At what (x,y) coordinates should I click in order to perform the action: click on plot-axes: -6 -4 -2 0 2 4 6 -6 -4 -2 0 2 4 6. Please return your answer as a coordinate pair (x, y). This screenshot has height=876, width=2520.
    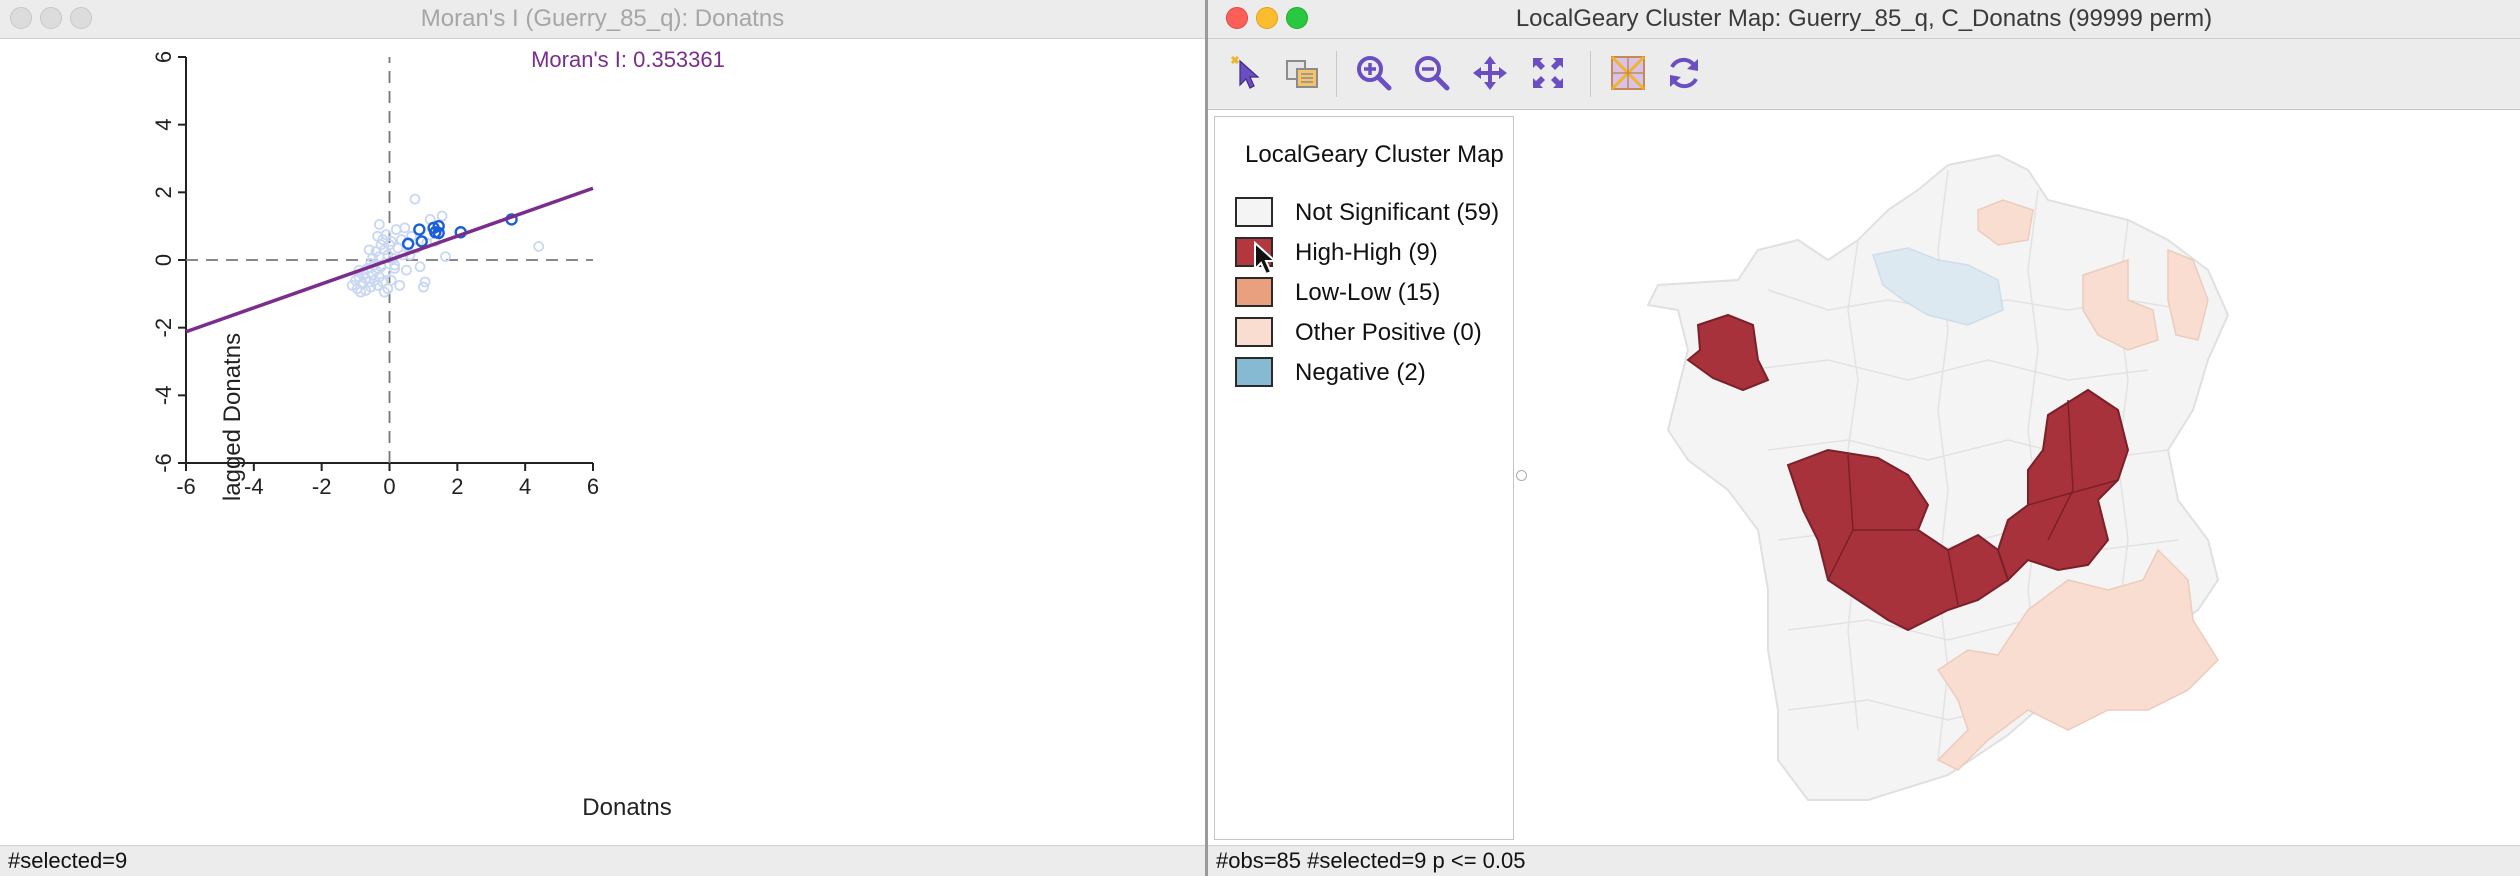
    Looking at the image, I should click on (375, 275).